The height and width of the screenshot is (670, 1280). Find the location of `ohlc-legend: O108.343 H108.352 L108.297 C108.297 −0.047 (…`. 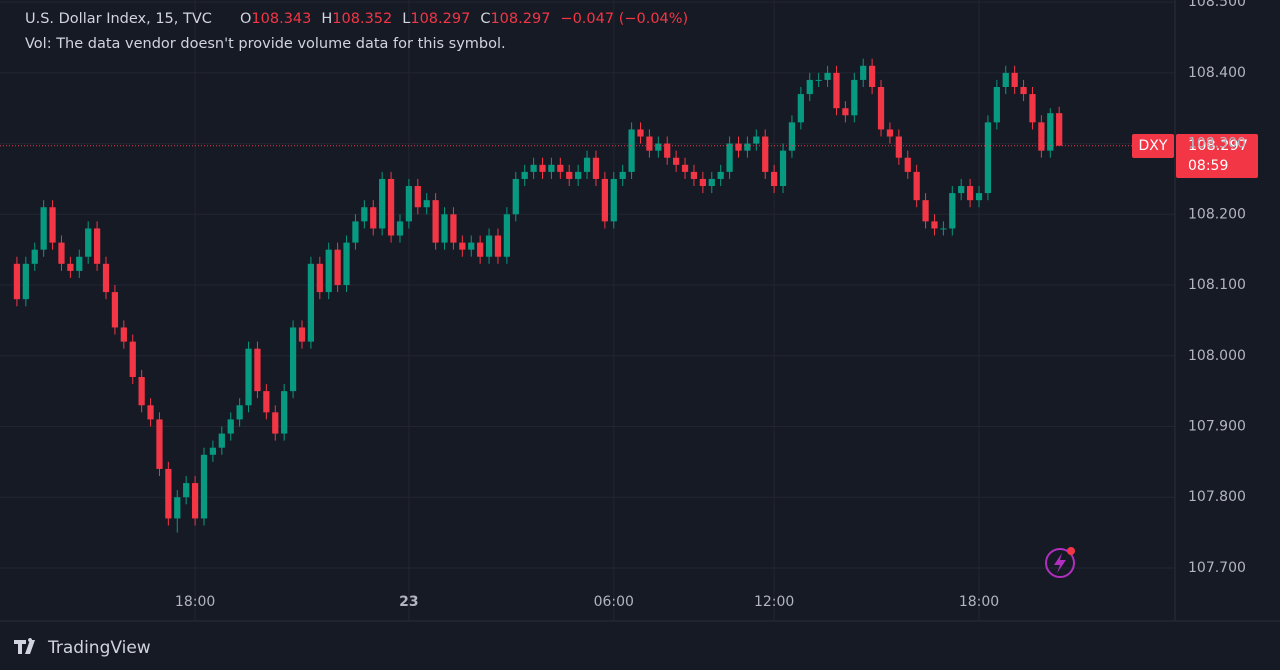

ohlc-legend: O108.343 H108.352 L108.297 C108.297 −0.047 (… is located at coordinates (464, 19).